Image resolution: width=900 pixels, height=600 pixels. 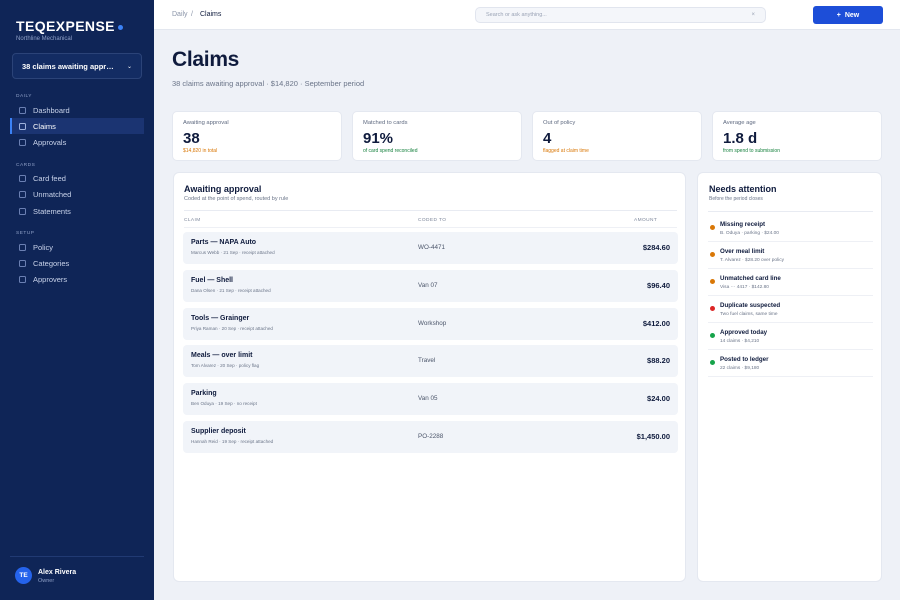 I want to click on sidebar-item-label: Card feed, so click(x=49, y=178).